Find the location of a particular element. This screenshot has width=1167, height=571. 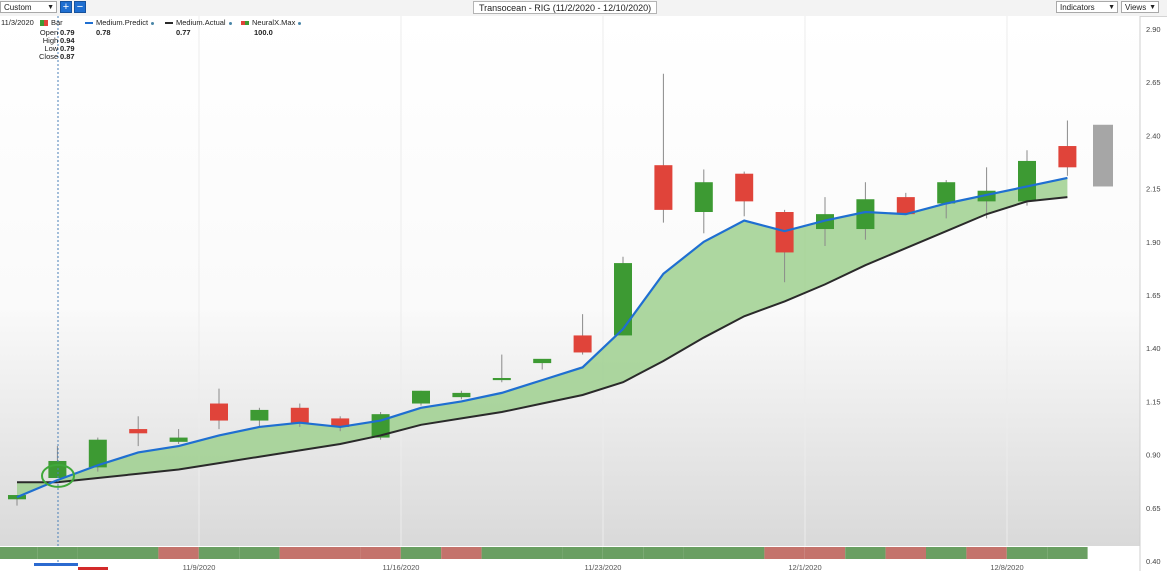

y-tick-label: 1.65 is located at coordinates (1153, 295).